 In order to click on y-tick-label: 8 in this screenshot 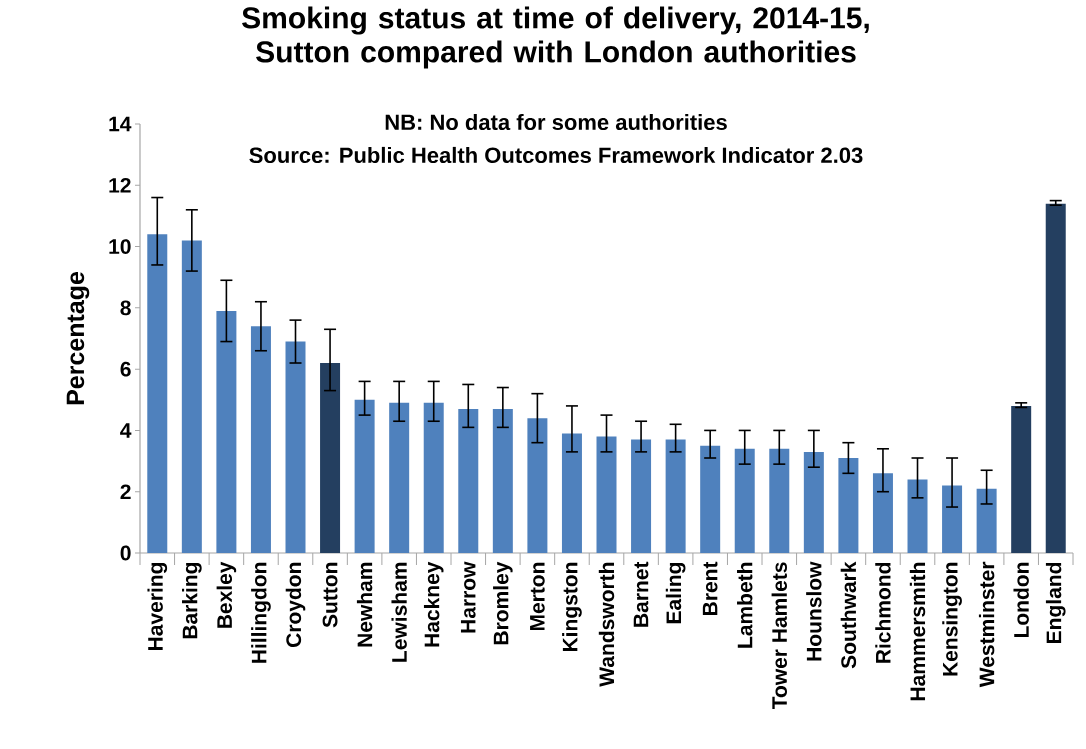, I will do `click(125, 308)`.